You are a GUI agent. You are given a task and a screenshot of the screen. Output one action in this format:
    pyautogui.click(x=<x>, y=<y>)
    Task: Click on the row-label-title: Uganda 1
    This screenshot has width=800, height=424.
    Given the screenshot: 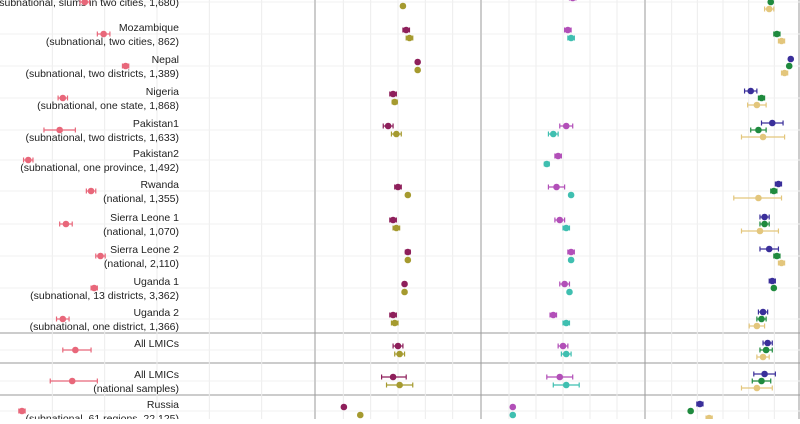 What is the action you would take?
    pyautogui.click(x=156, y=282)
    